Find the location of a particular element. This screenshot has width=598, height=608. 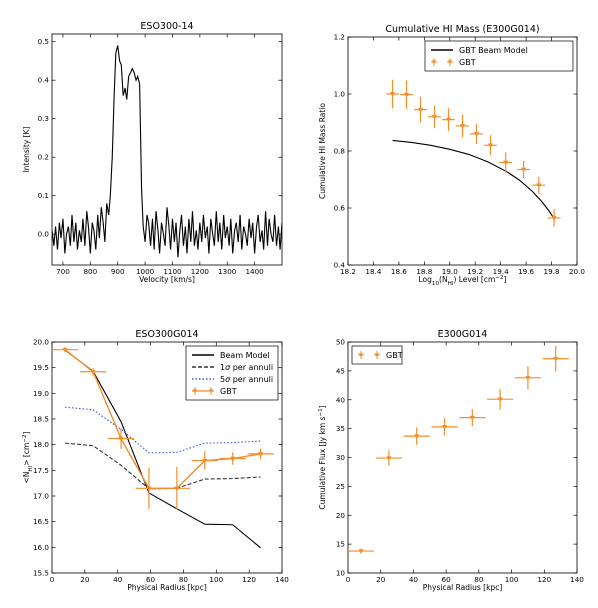

x-tick-label: 19.4 is located at coordinates (501, 271).